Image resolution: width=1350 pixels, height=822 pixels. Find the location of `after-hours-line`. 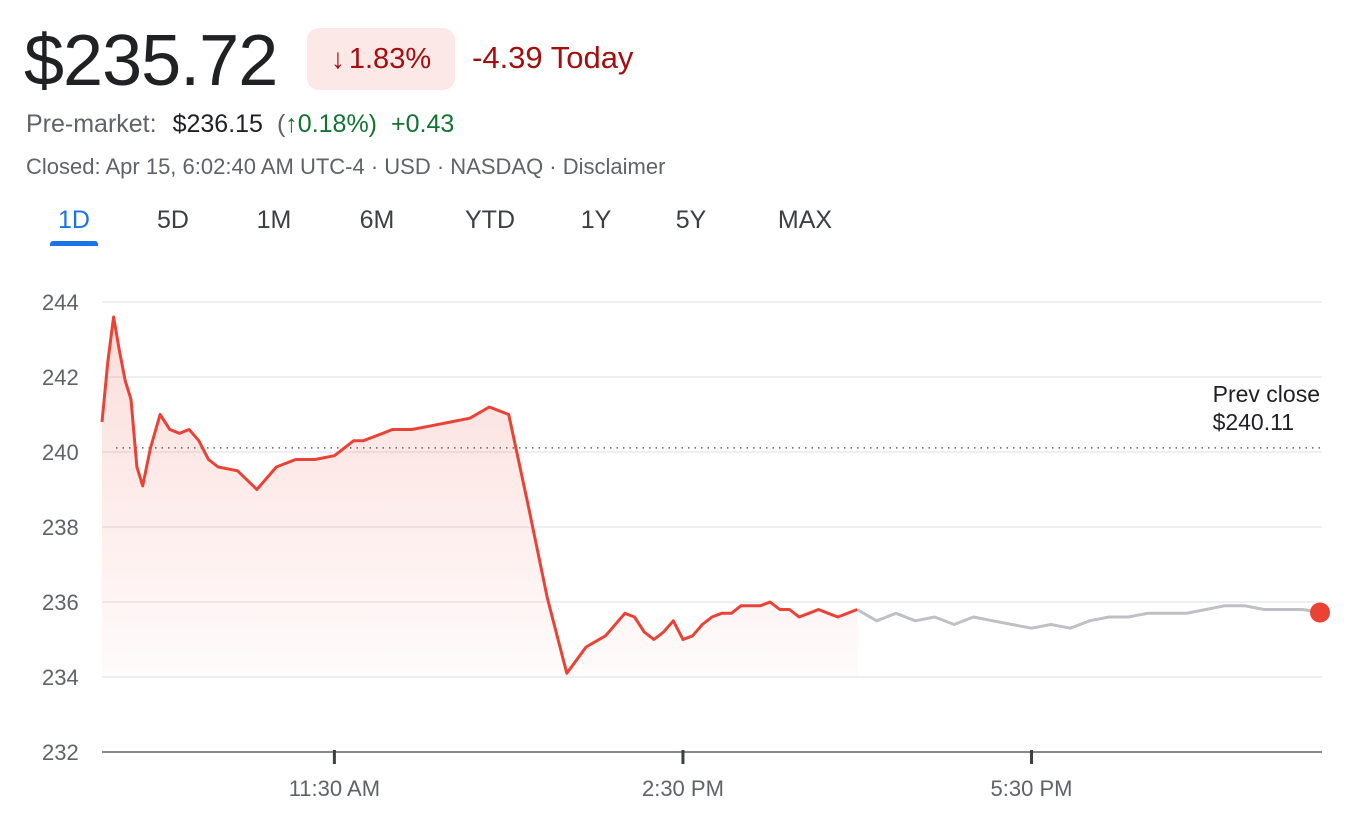

after-hours-line is located at coordinates (1089, 617).